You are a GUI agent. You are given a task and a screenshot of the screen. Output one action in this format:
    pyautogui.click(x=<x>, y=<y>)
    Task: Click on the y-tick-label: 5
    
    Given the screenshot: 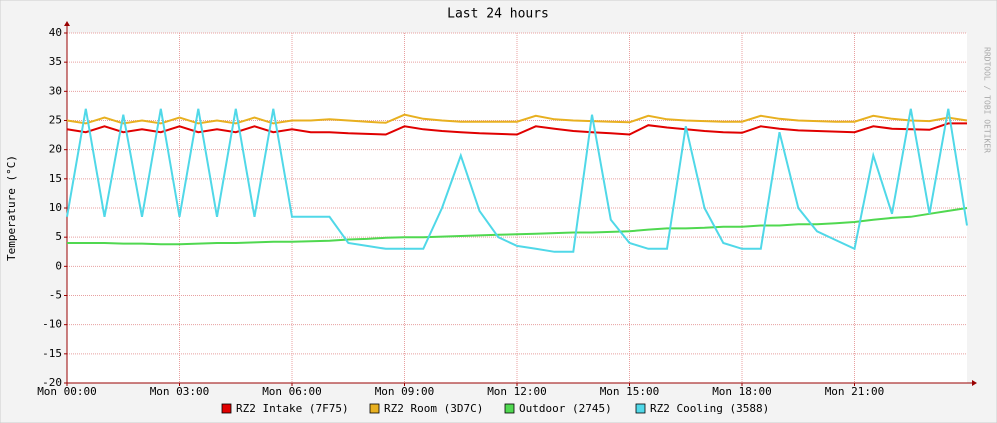 What is the action you would take?
    pyautogui.click(x=58, y=236)
    